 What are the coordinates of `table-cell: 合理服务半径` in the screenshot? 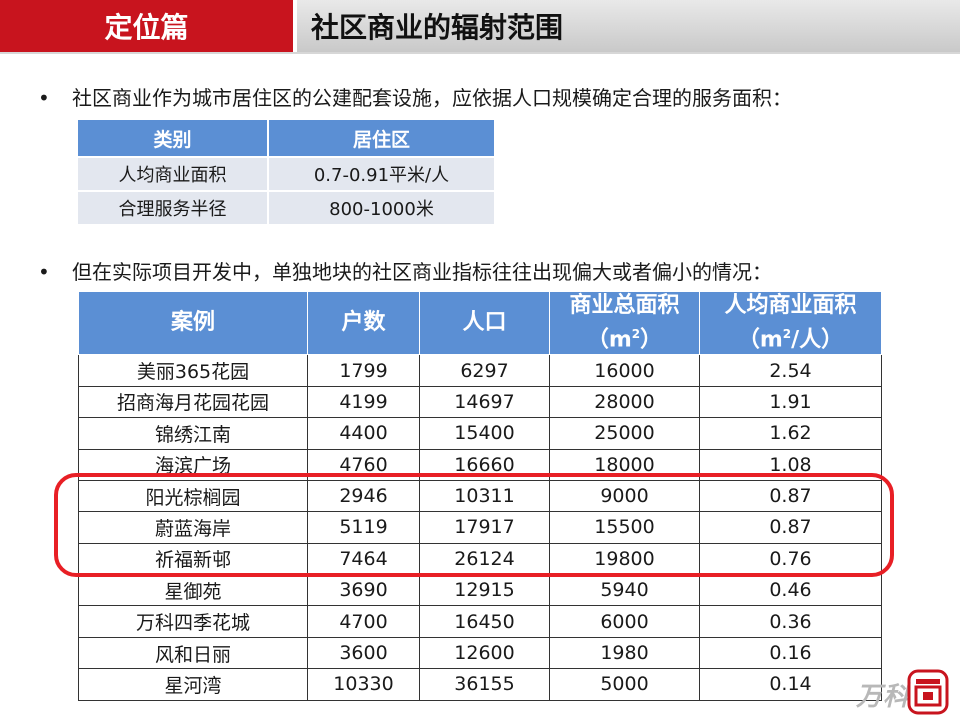 It's located at (172, 208).